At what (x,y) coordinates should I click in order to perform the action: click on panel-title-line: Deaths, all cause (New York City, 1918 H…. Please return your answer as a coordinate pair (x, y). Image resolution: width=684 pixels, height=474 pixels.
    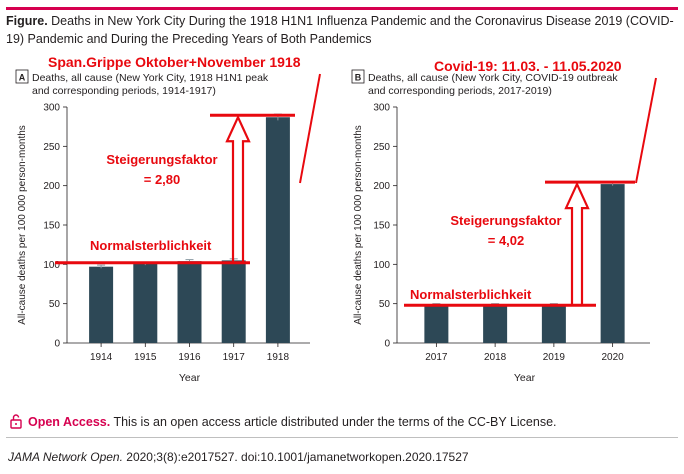
    Looking at the image, I should click on (150, 78).